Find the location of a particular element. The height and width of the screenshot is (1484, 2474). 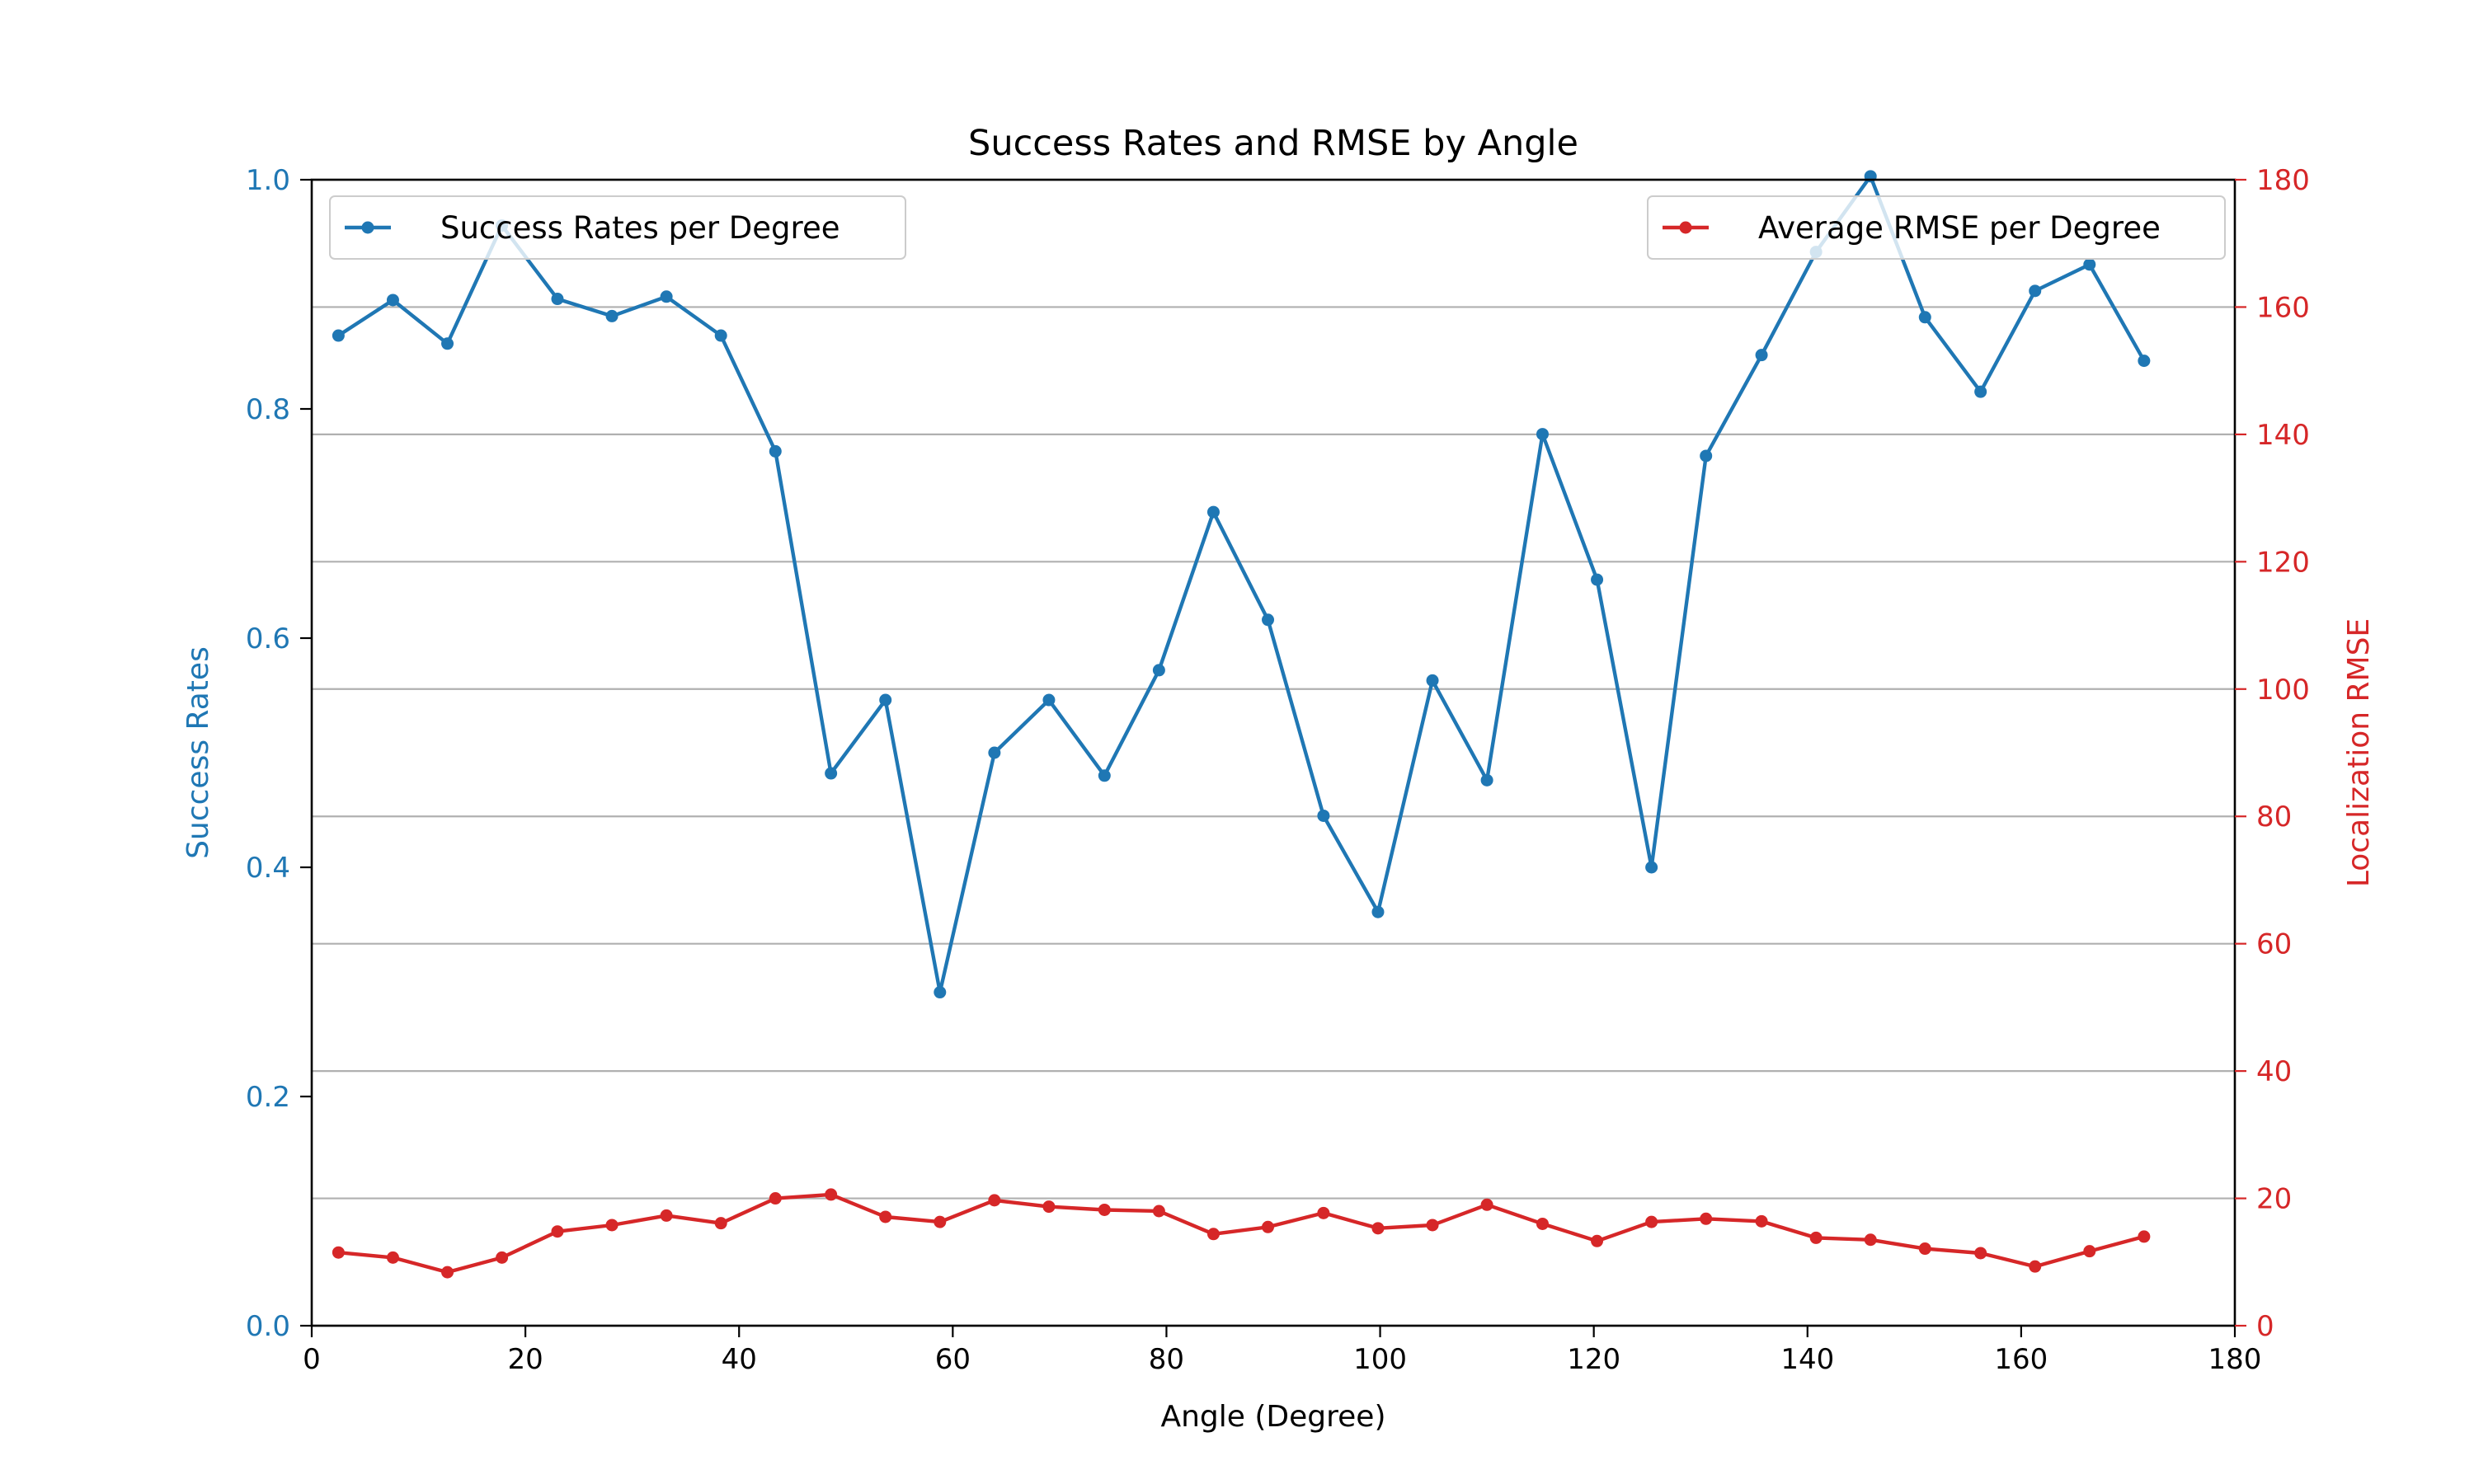

y-right-tick-label: 40 is located at coordinates (2274, 1071).